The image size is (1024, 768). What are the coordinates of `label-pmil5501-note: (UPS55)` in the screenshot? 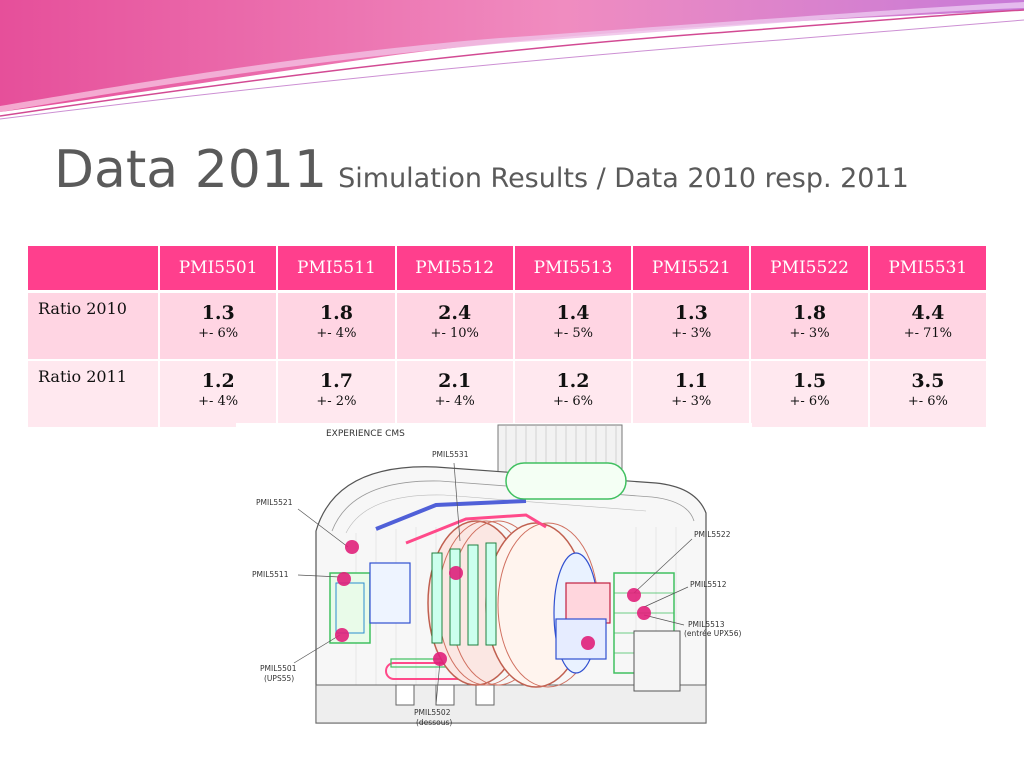 It's located at (279, 678).